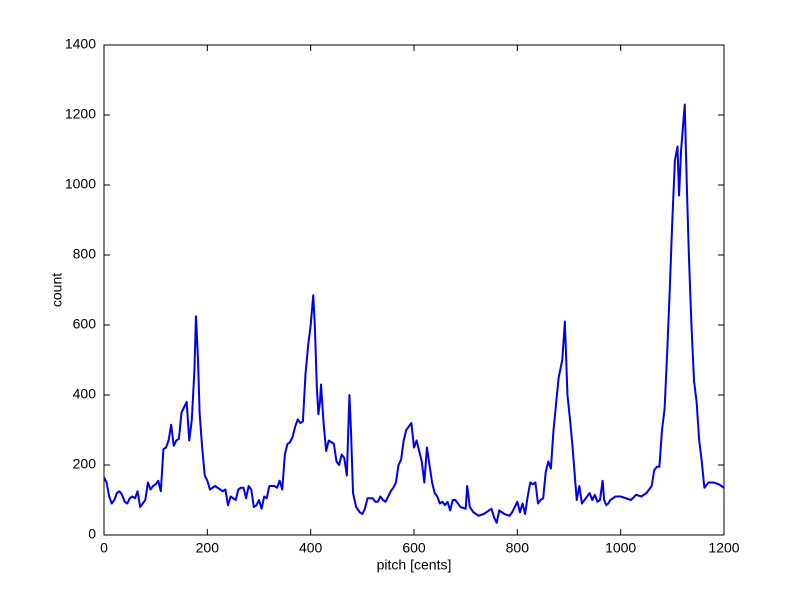 The height and width of the screenshot is (600, 800). I want to click on x-tick-label: 800, so click(518, 548).